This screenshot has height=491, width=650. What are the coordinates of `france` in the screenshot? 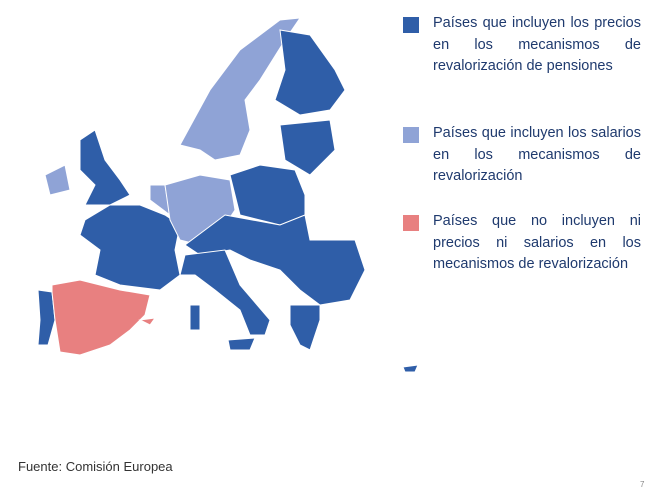 It's located at (130, 247).